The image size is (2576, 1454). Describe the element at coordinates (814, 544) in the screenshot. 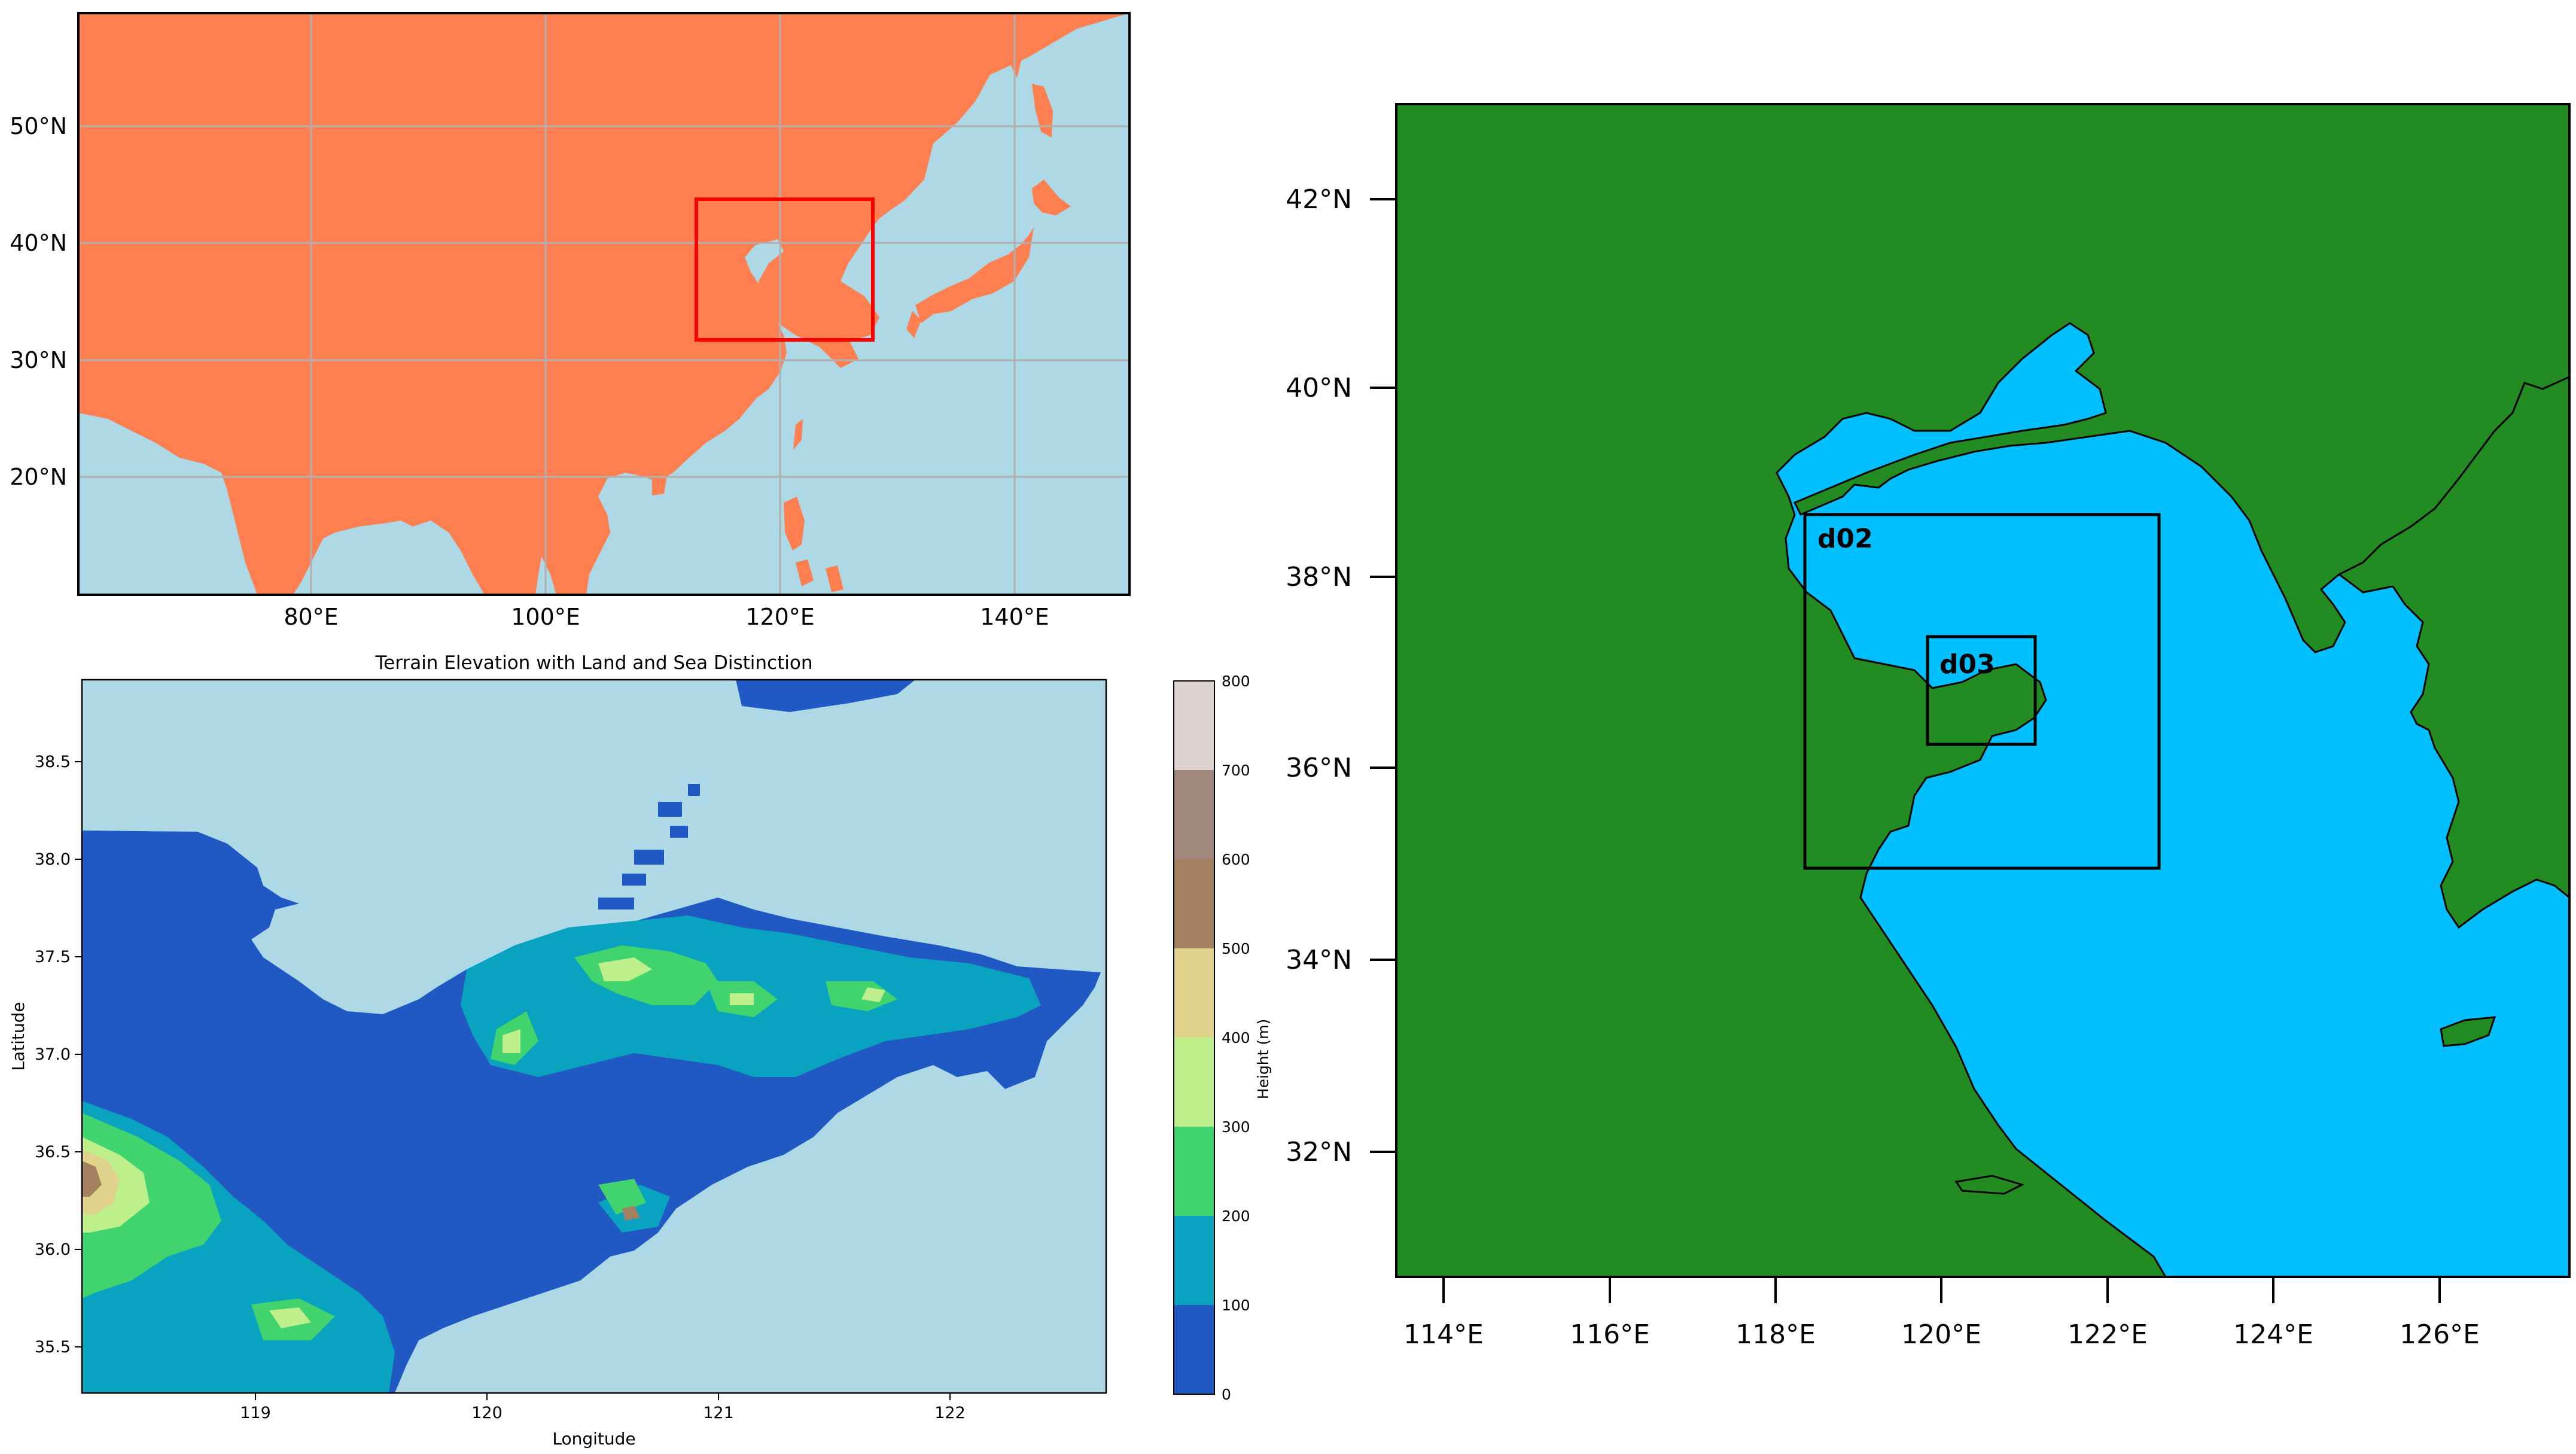

I see `overview-philippines` at that location.